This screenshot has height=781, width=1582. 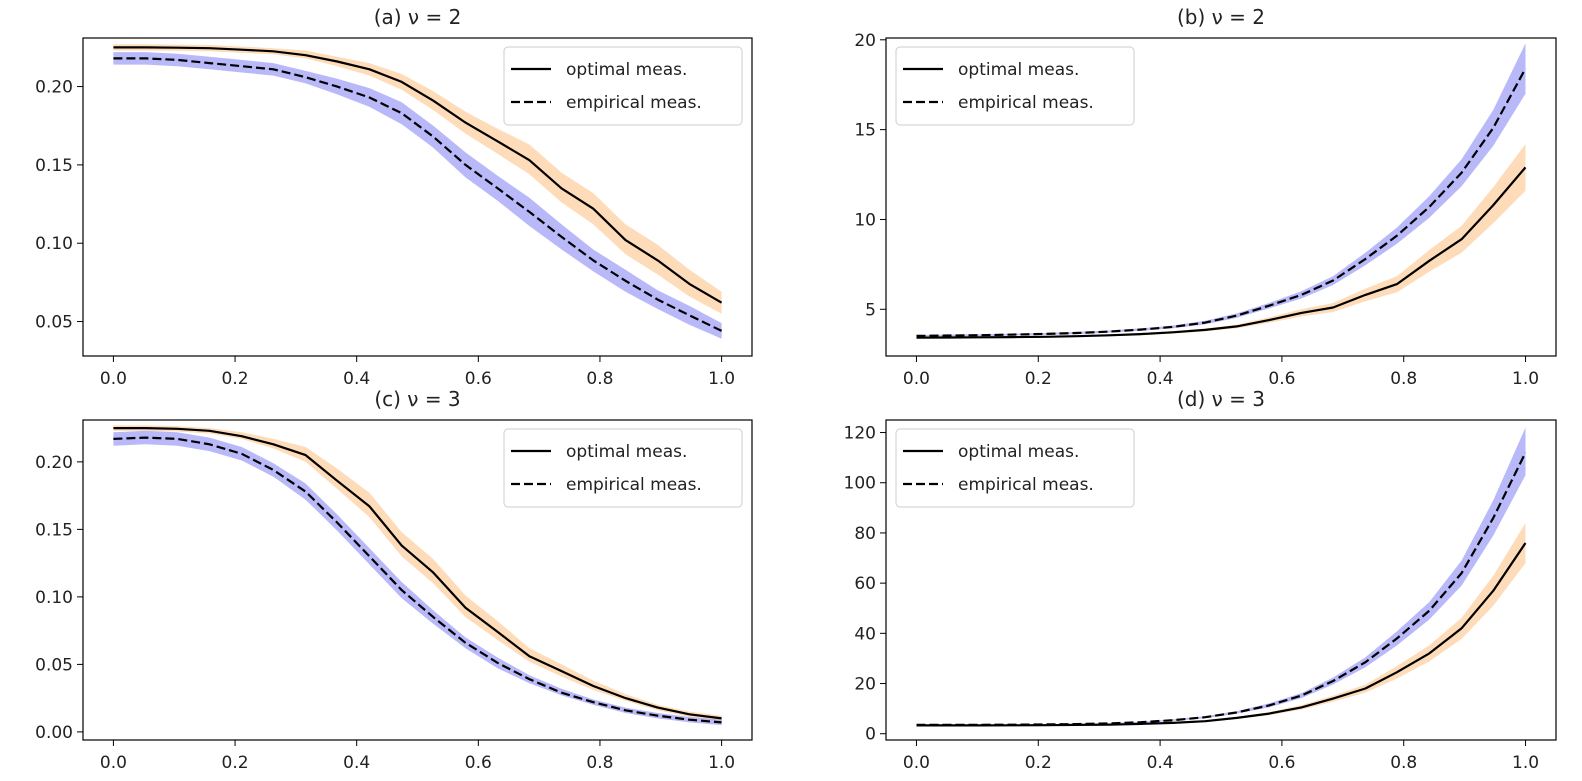 What do you see at coordinates (870, 310) in the screenshot?
I see `y-tick-label: 5` at bounding box center [870, 310].